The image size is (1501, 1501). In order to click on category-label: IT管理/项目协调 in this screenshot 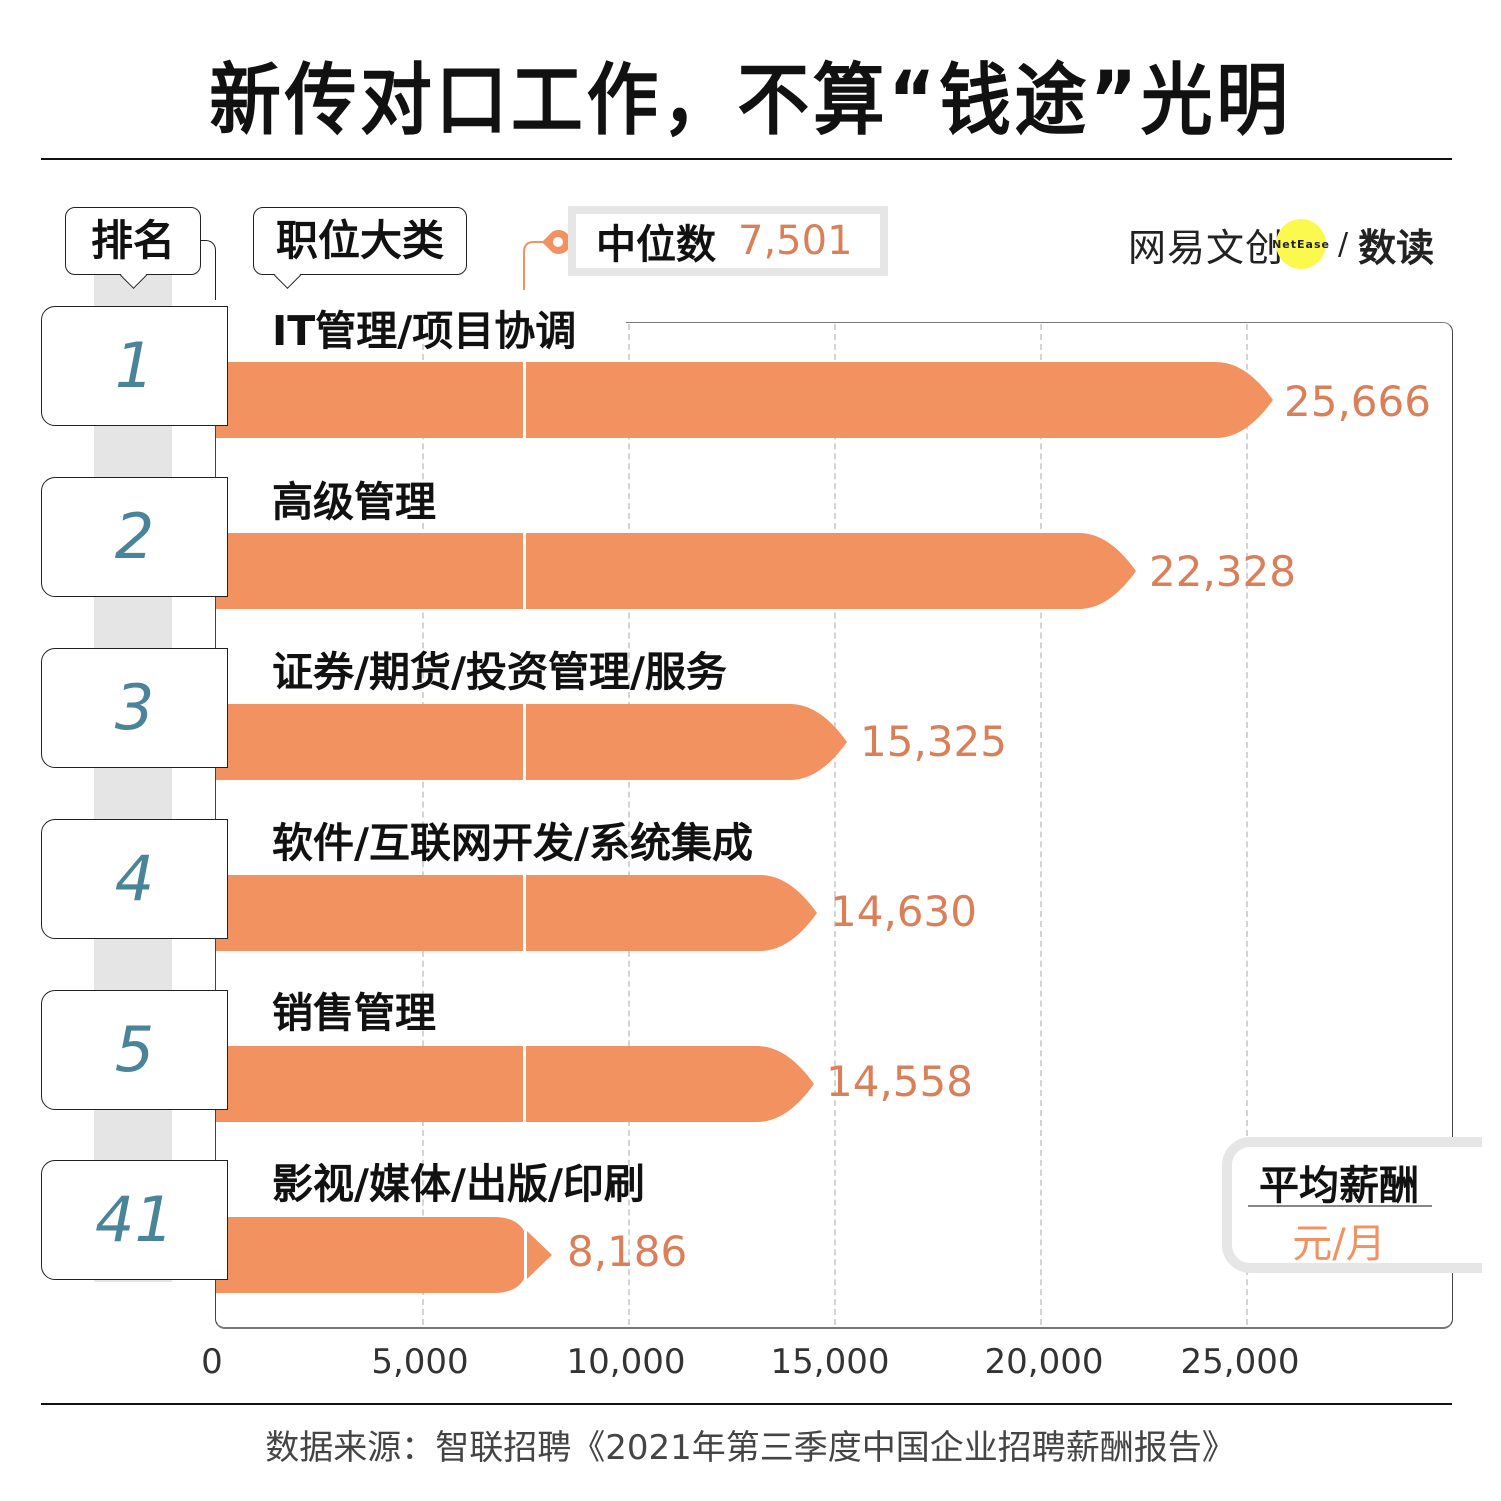, I will do `click(424, 331)`.